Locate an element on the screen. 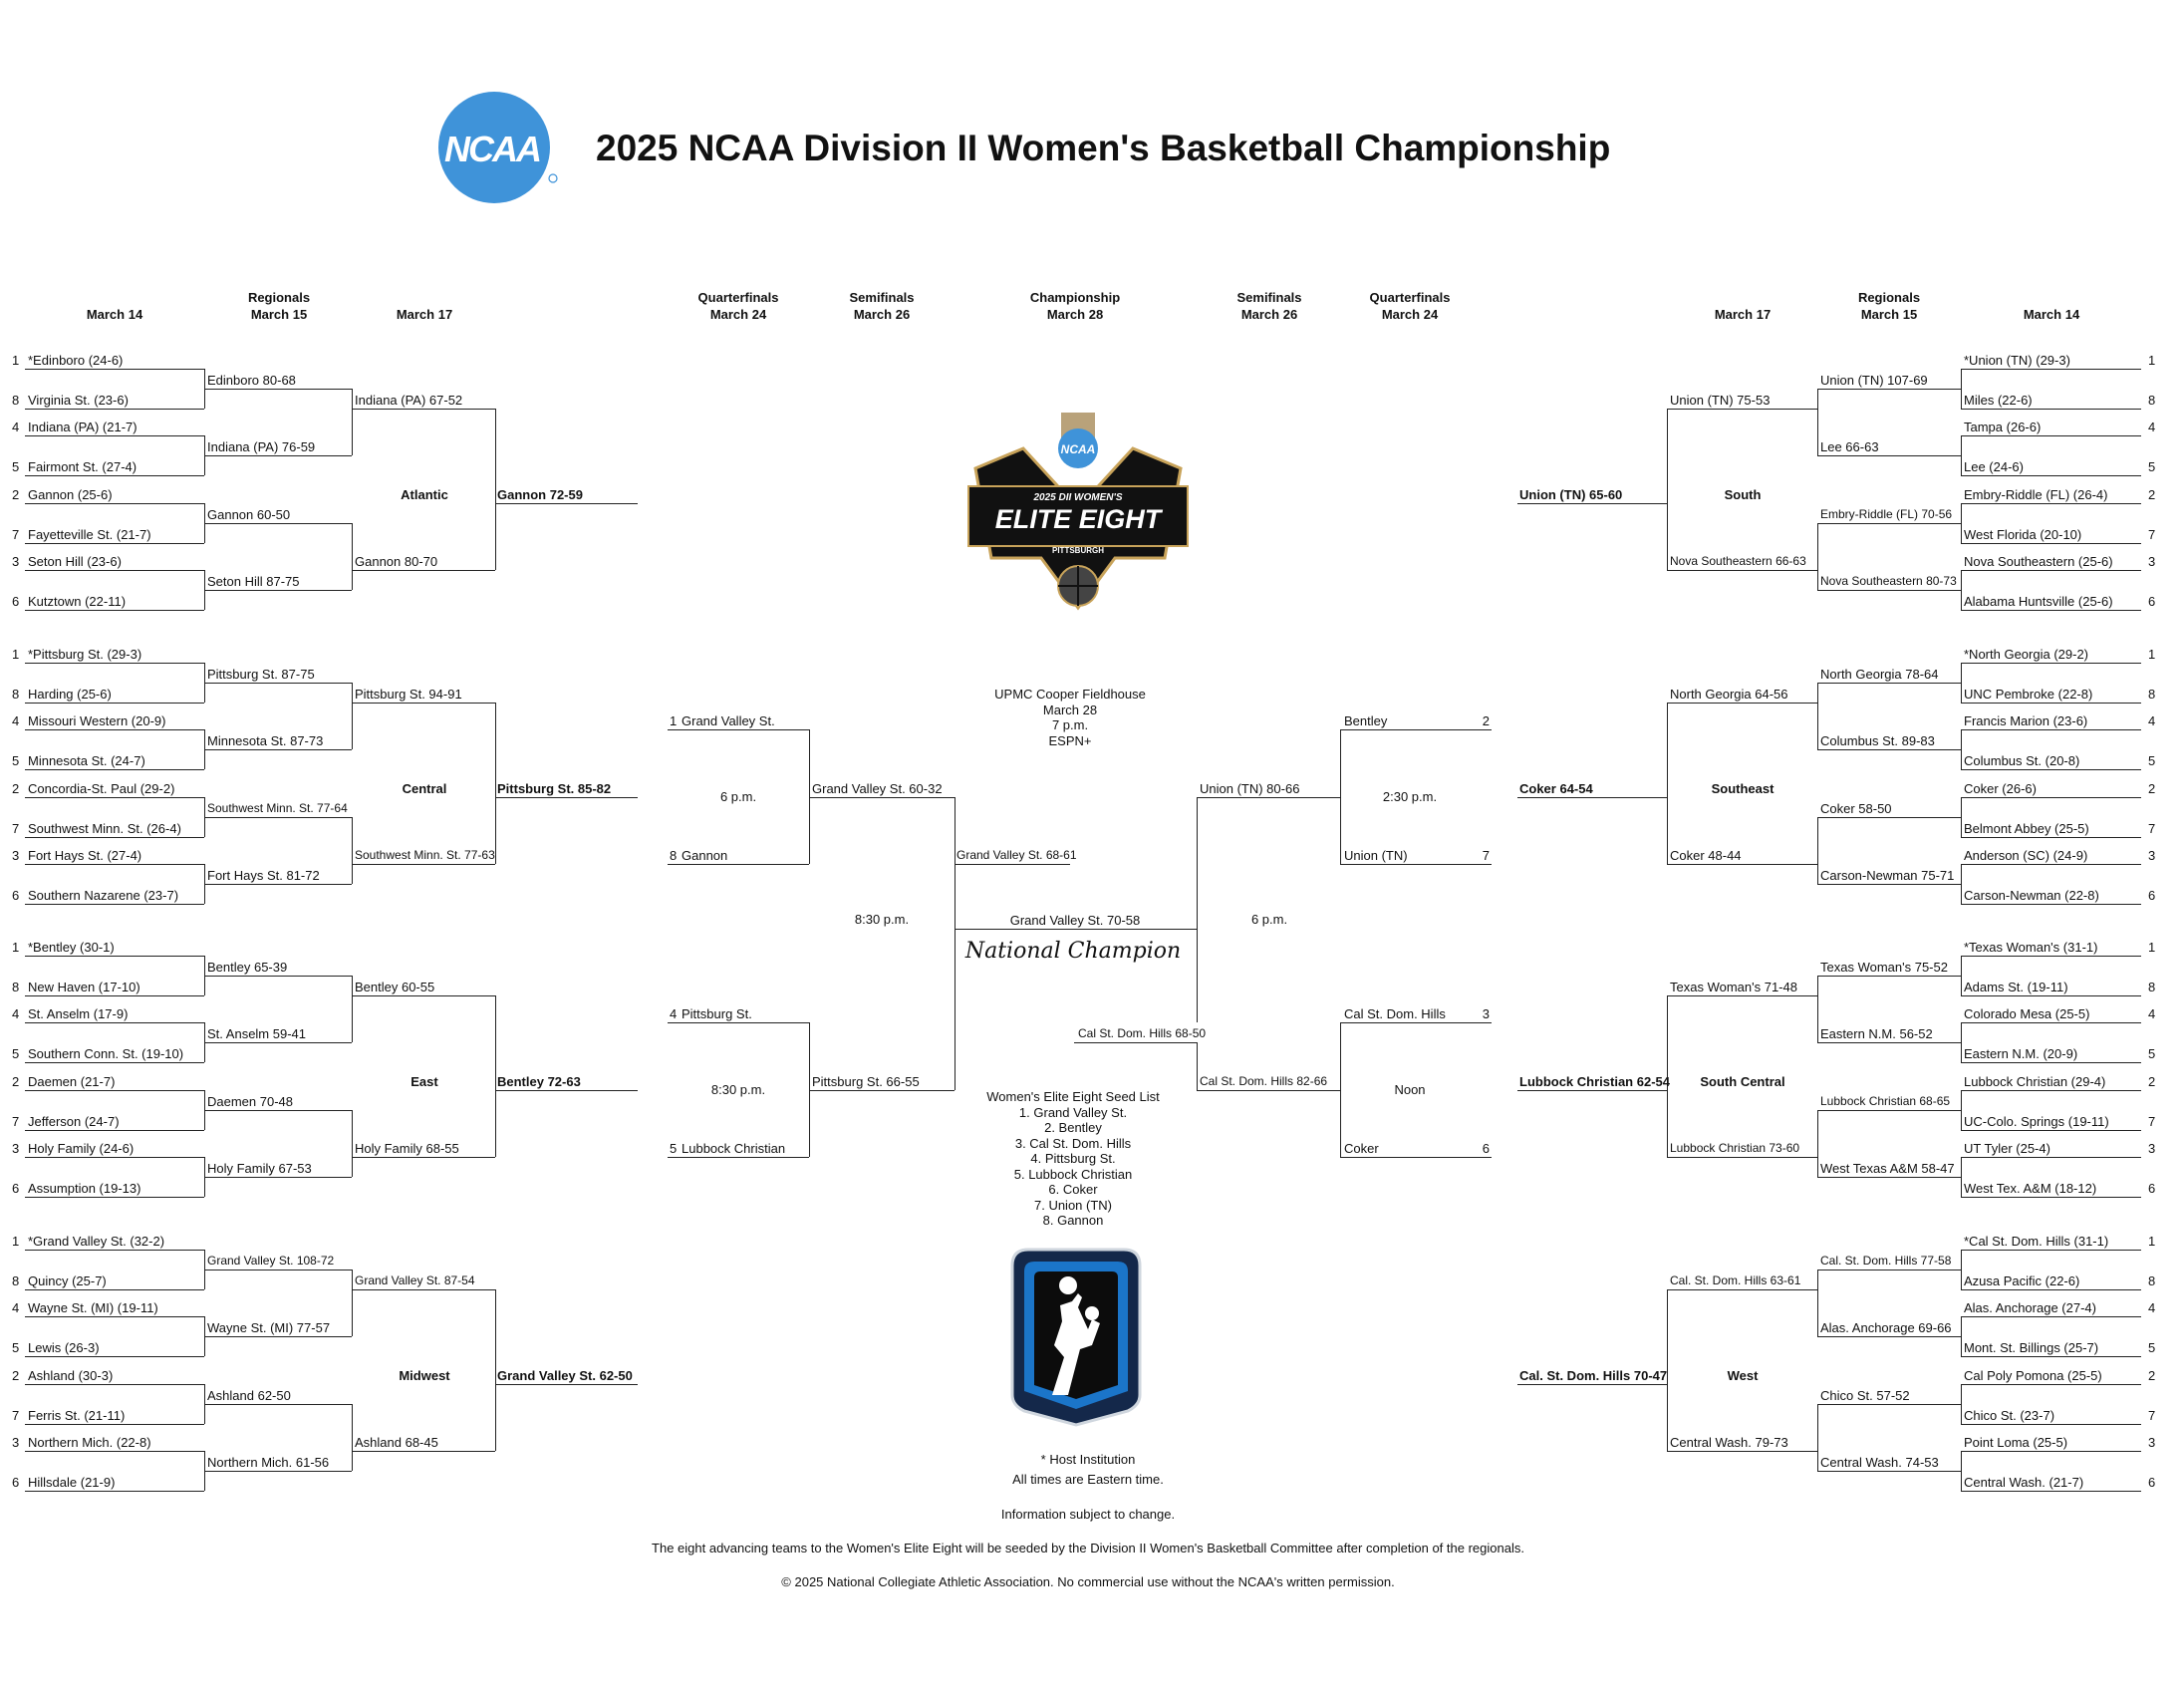 The height and width of the screenshot is (1693, 2184). team-slot: Assumption (19-13) is located at coordinates (84, 1188).